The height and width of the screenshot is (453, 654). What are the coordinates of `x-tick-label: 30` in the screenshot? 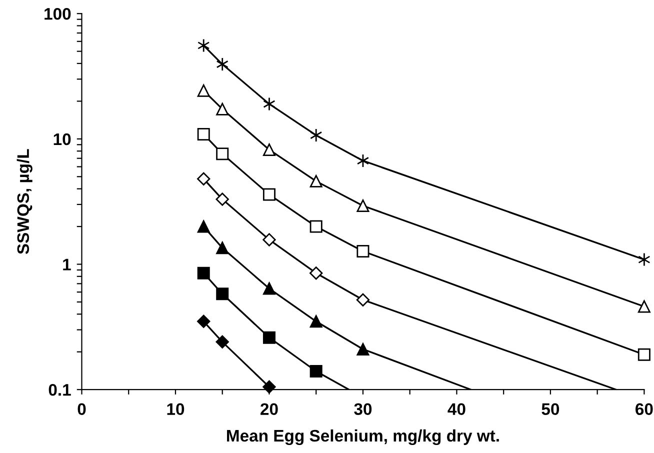 It's located at (363, 409).